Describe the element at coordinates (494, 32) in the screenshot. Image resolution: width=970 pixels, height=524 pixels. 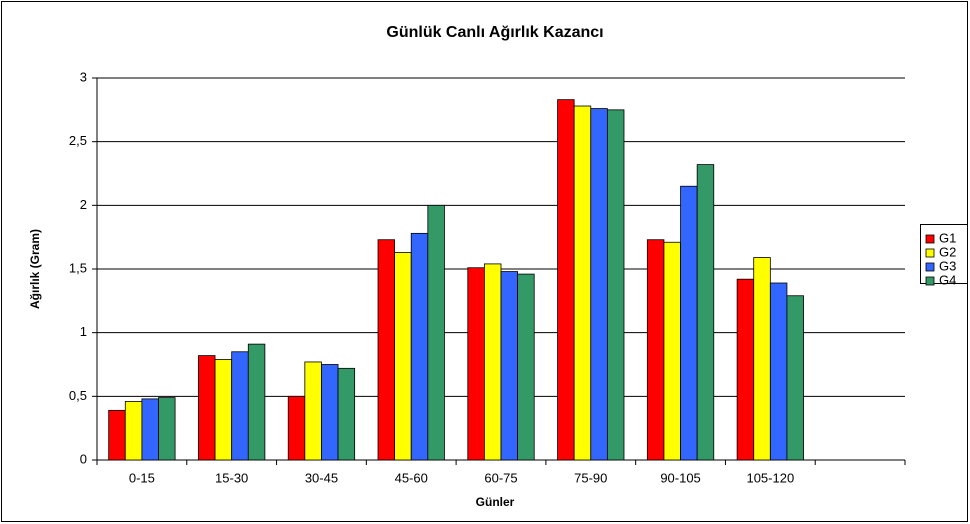
I see `chart-title: Günlük Canlı Ağırlık Kazancı` at that location.